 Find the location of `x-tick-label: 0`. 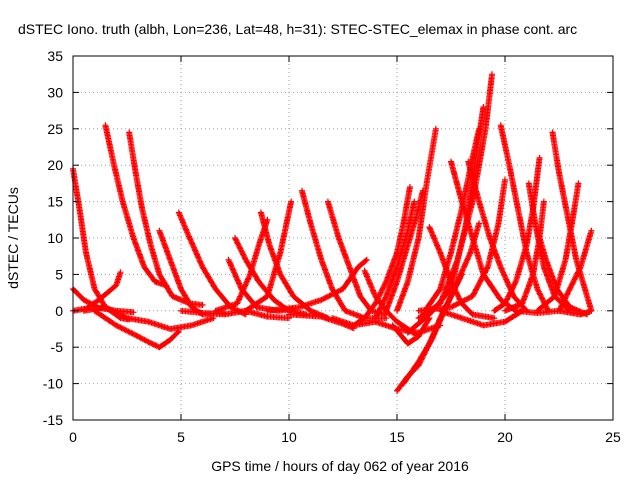

x-tick-label: 0 is located at coordinates (73, 437).